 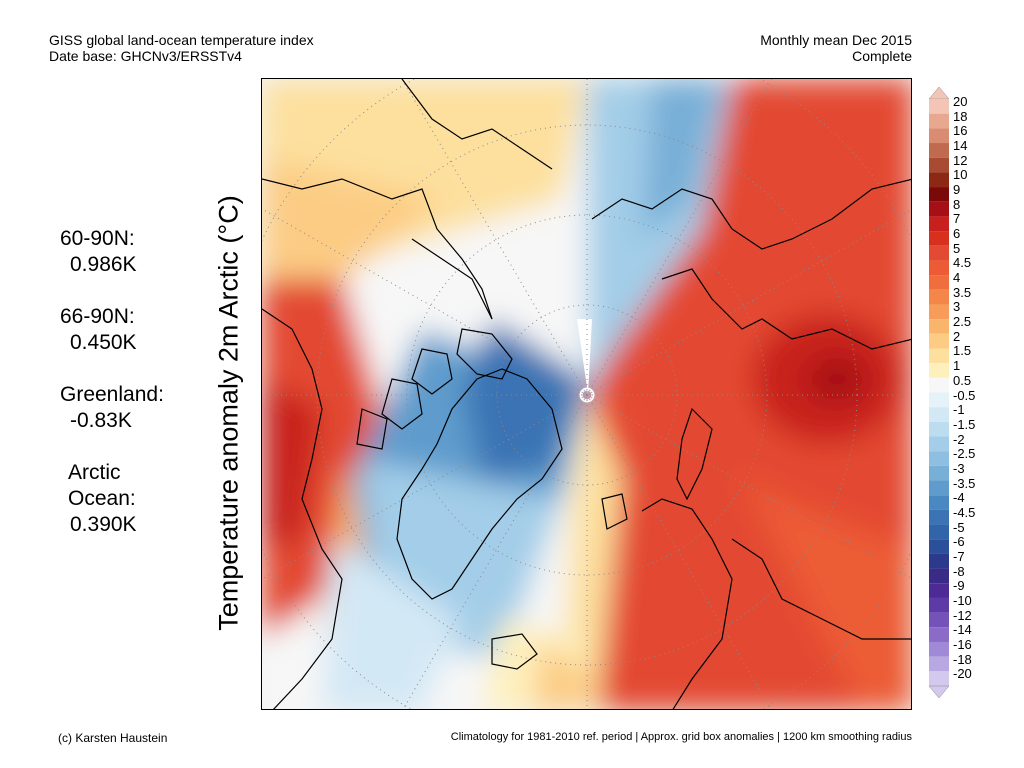 I want to click on colorbar-tick-label: -18, so click(x=962, y=659).